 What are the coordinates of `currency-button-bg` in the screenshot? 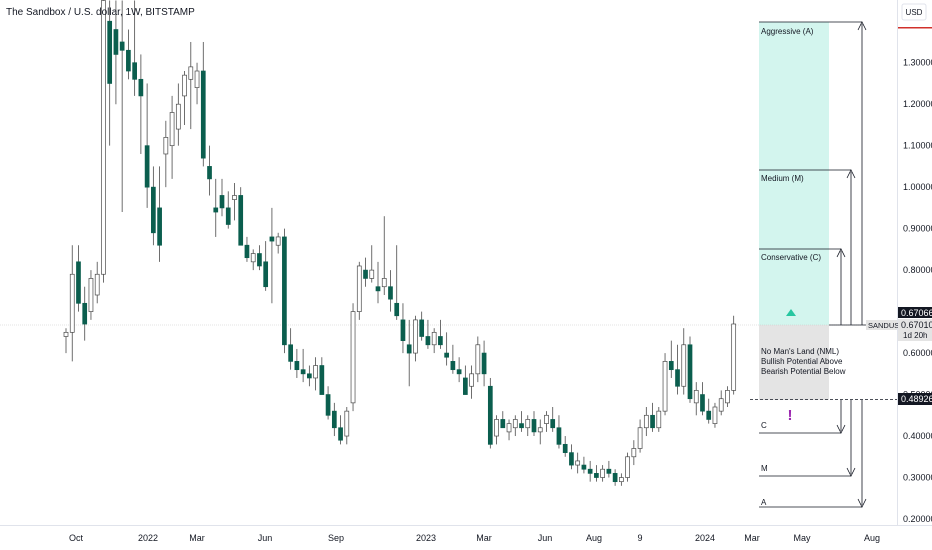 It's located at (914, 12).